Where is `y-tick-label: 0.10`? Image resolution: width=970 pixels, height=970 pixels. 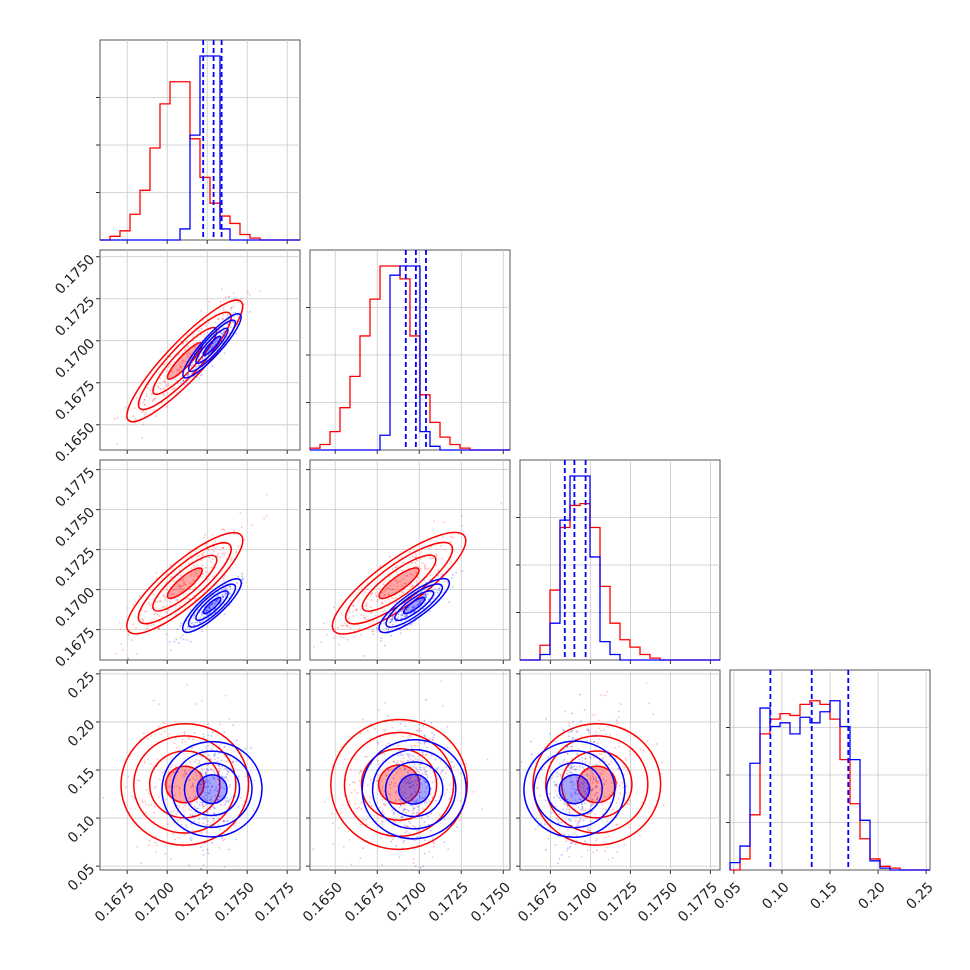 y-tick-label: 0.10 is located at coordinates (81, 829).